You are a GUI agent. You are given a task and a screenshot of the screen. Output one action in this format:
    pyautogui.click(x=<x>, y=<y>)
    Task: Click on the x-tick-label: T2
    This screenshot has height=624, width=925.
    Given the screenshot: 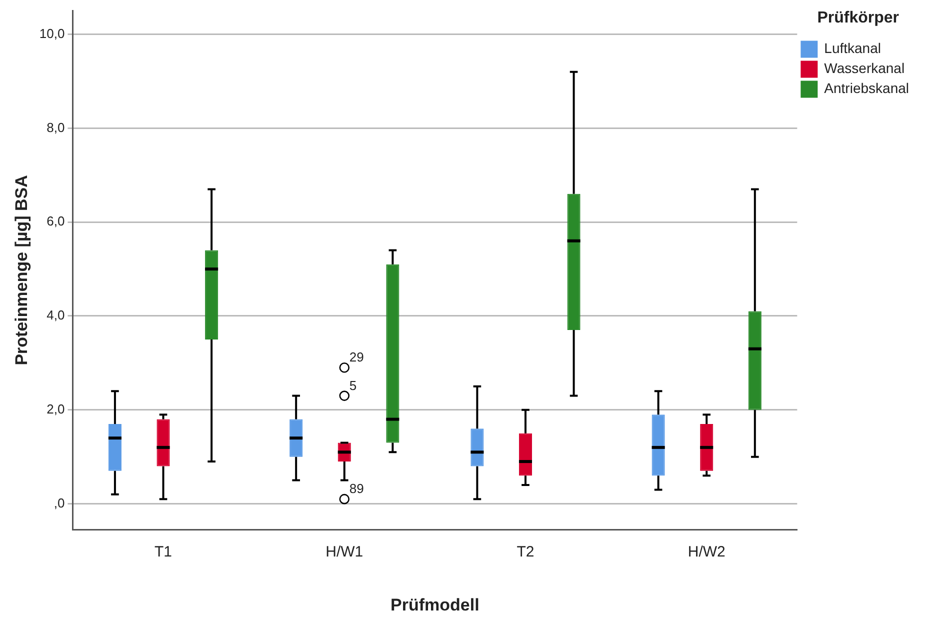 What is the action you would take?
    pyautogui.click(x=525, y=552)
    